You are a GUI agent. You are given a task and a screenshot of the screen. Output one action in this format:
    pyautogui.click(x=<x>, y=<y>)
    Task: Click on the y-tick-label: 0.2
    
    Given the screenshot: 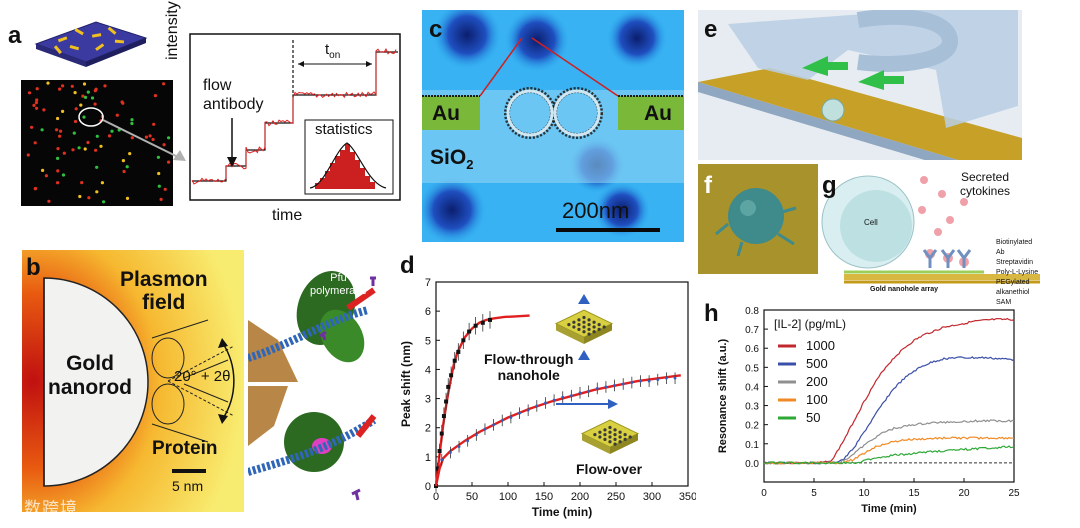 What is the action you would take?
    pyautogui.click(x=752, y=426)
    